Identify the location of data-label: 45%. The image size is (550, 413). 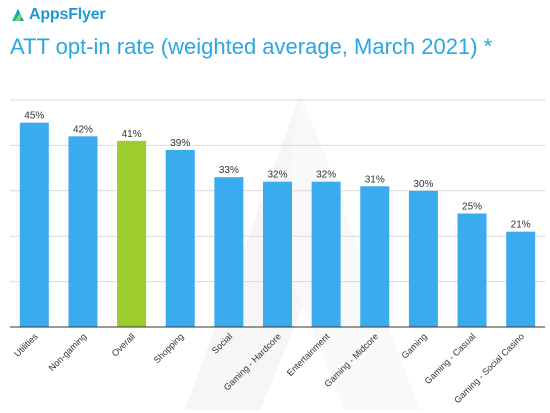
(34, 116).